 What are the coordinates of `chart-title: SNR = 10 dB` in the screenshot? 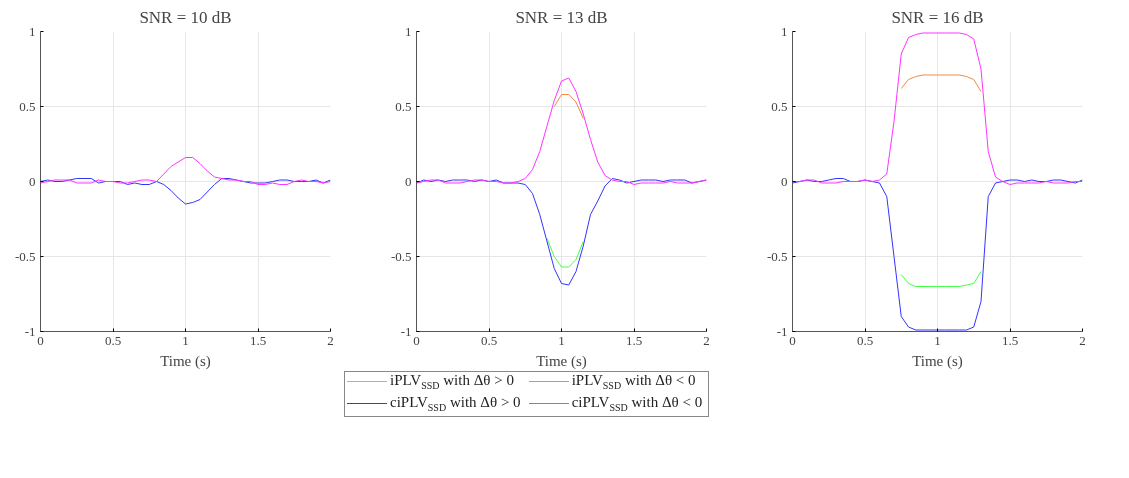 It's located at (185, 17).